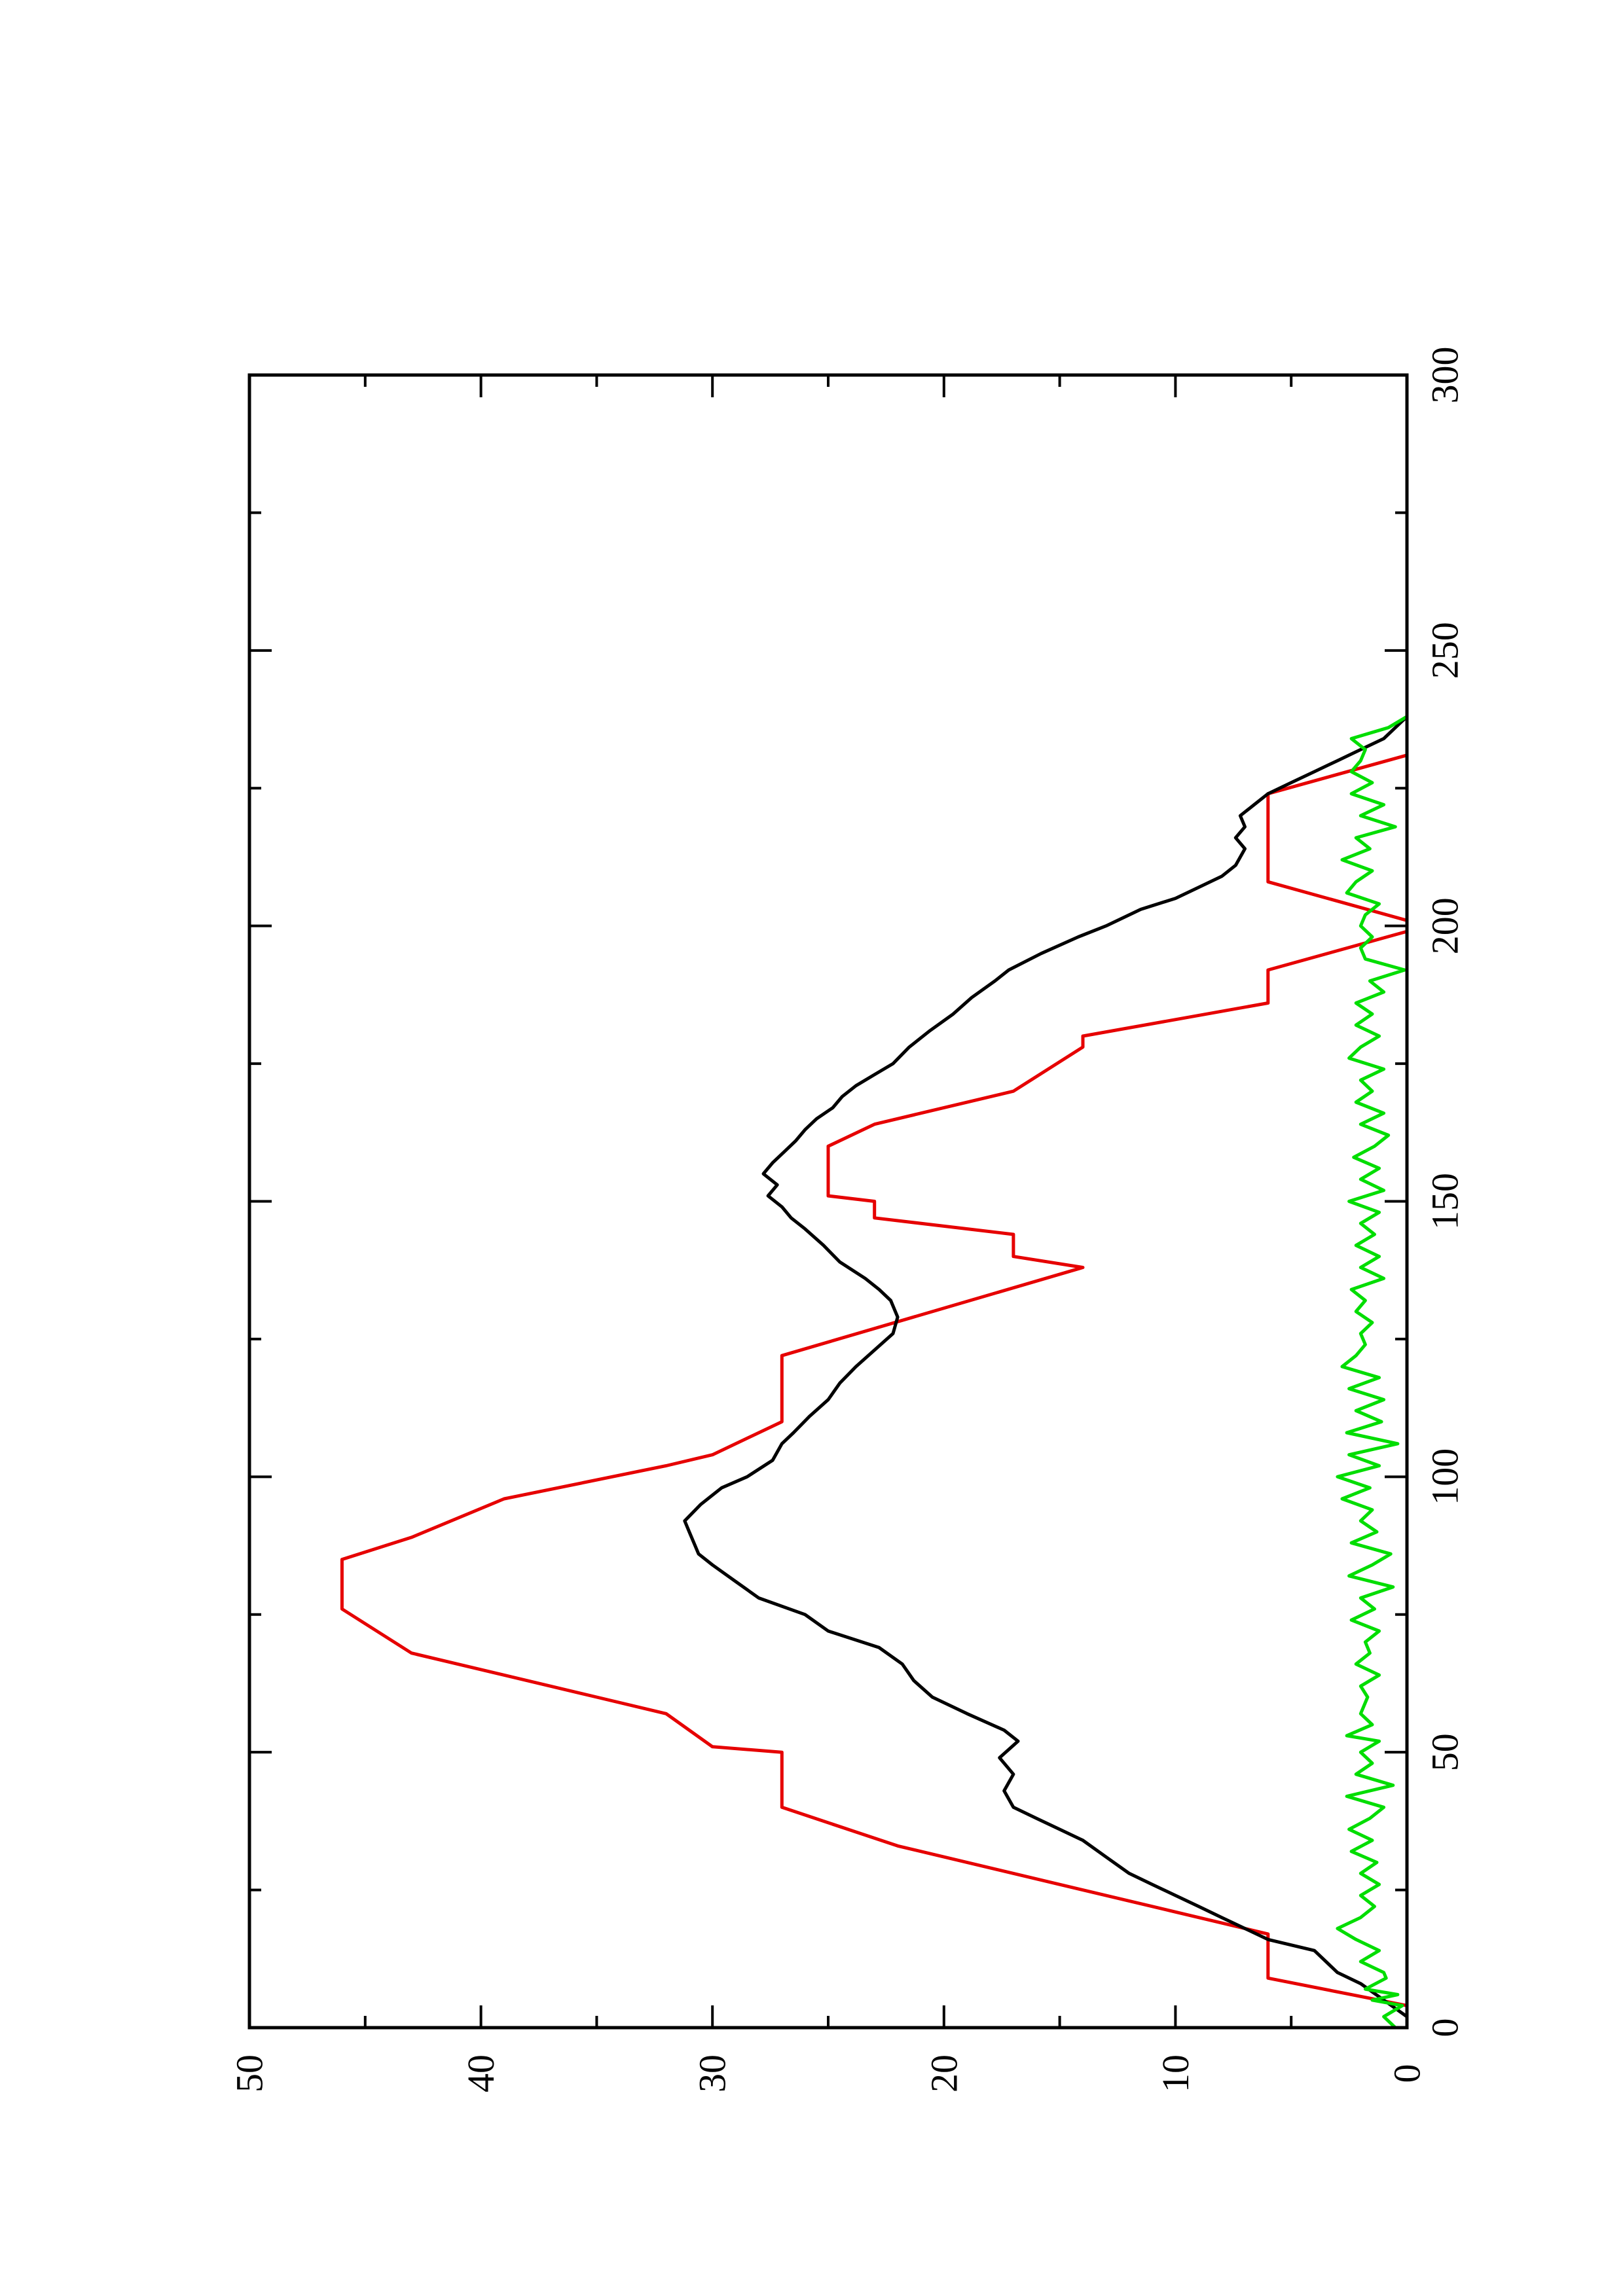 The width and height of the screenshot is (1623, 2296). What do you see at coordinates (1445, 1476) in the screenshot?
I see `x-tick-label-100: 100` at bounding box center [1445, 1476].